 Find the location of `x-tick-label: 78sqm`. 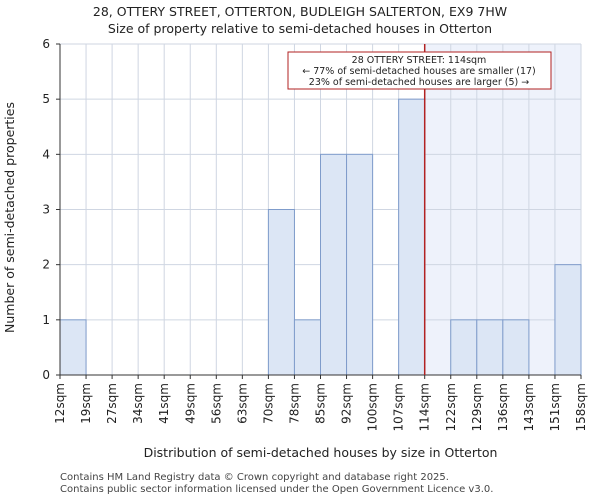

x-tick-label: 78sqm is located at coordinates (294, 403).